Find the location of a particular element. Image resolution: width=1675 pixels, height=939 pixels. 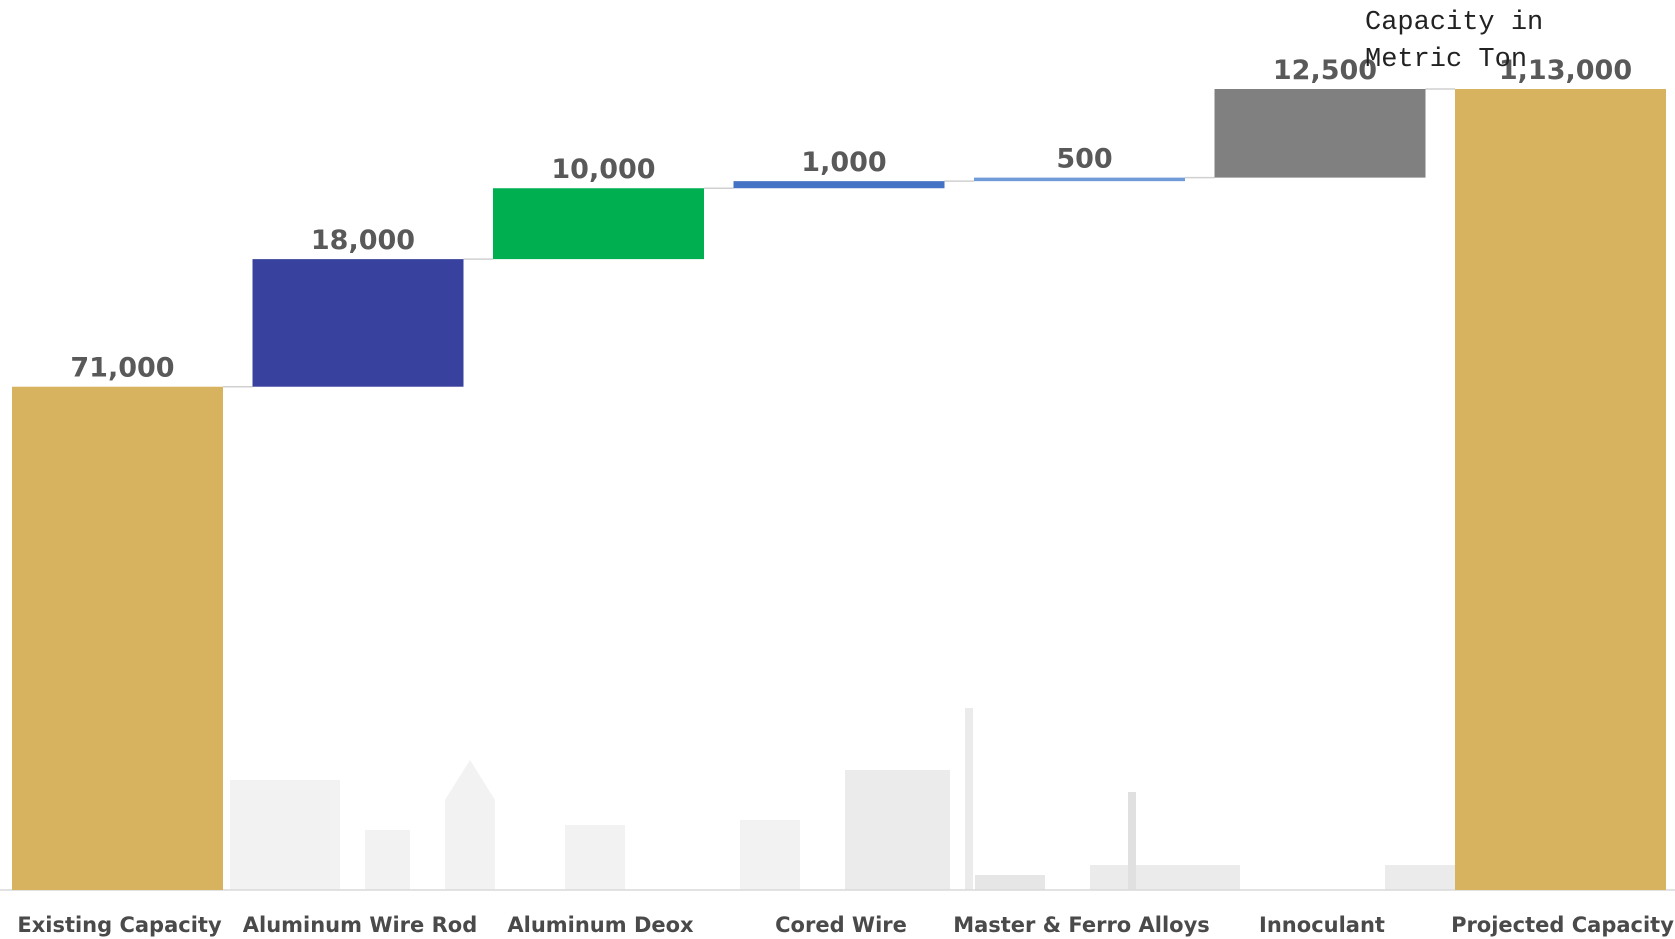

x-tick-label: Master & Ferro Alloys is located at coordinates (1081, 925).